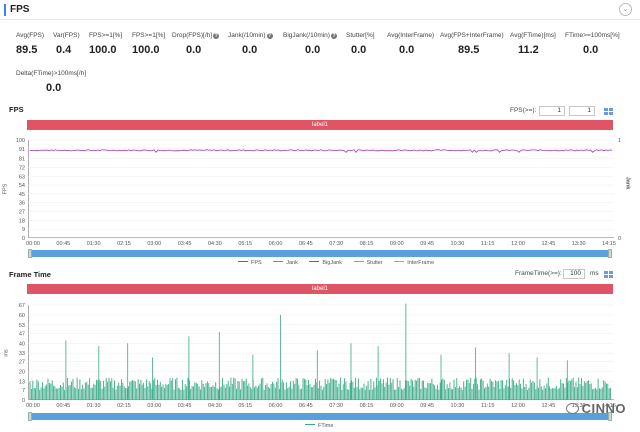 The height and width of the screenshot is (432, 640). Describe the element at coordinates (23, 230) in the screenshot. I see `fps-y-tick: 9` at that location.